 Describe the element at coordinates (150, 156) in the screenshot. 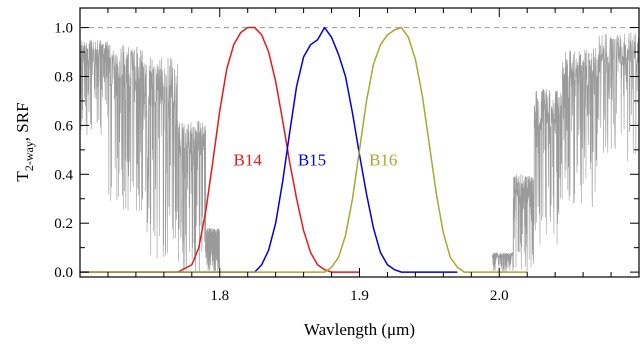

I see `transmittance-left-lines` at that location.